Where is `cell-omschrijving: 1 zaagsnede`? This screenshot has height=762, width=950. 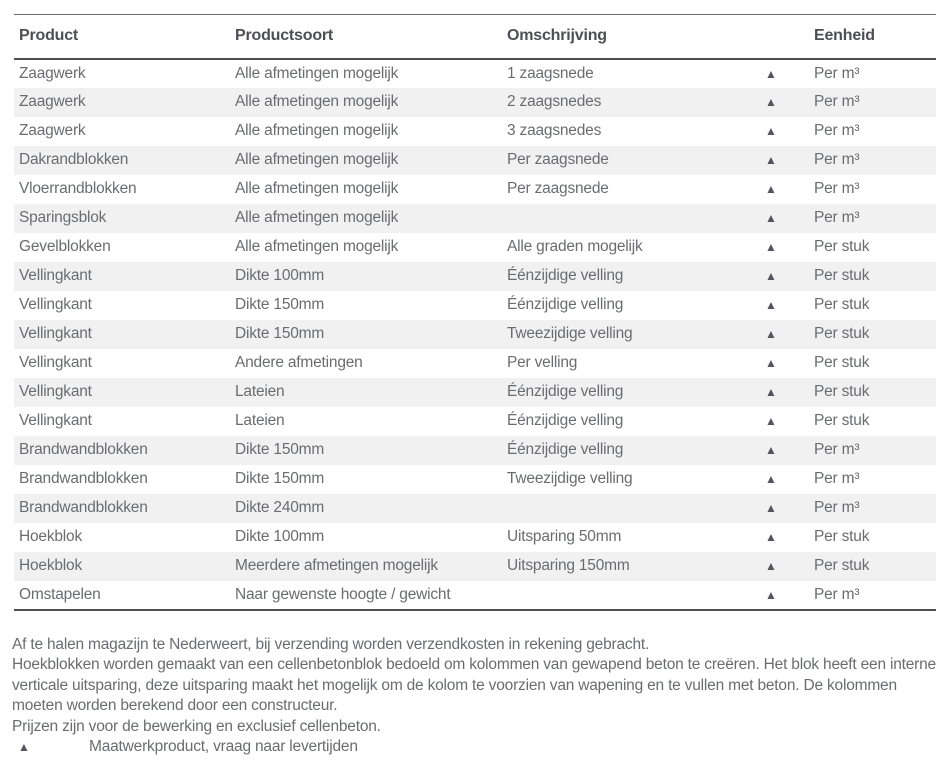 cell-omschrijving: 1 zaagsnede is located at coordinates (550, 73).